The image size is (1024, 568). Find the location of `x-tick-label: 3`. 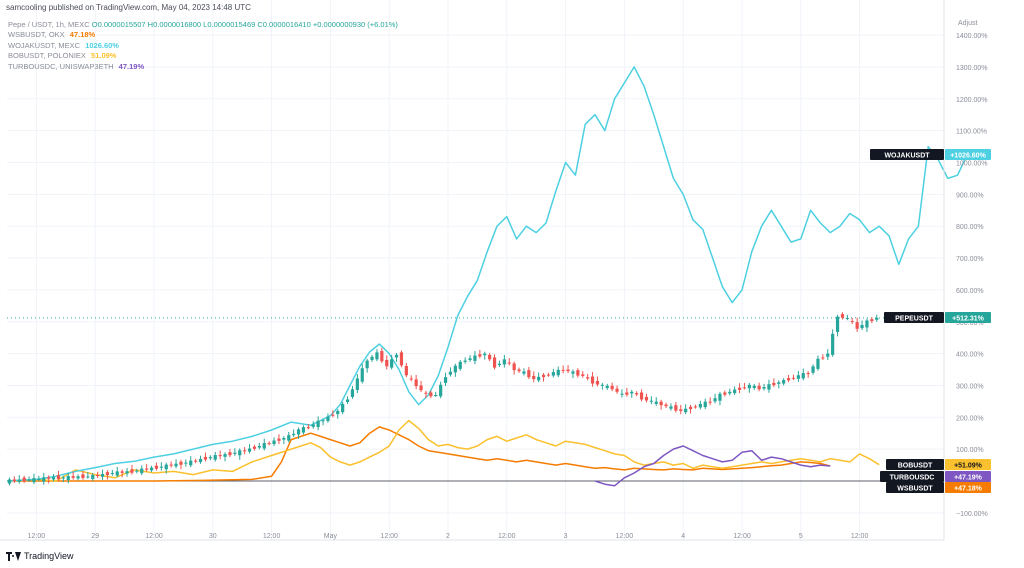

x-tick-label: 3 is located at coordinates (566, 536).